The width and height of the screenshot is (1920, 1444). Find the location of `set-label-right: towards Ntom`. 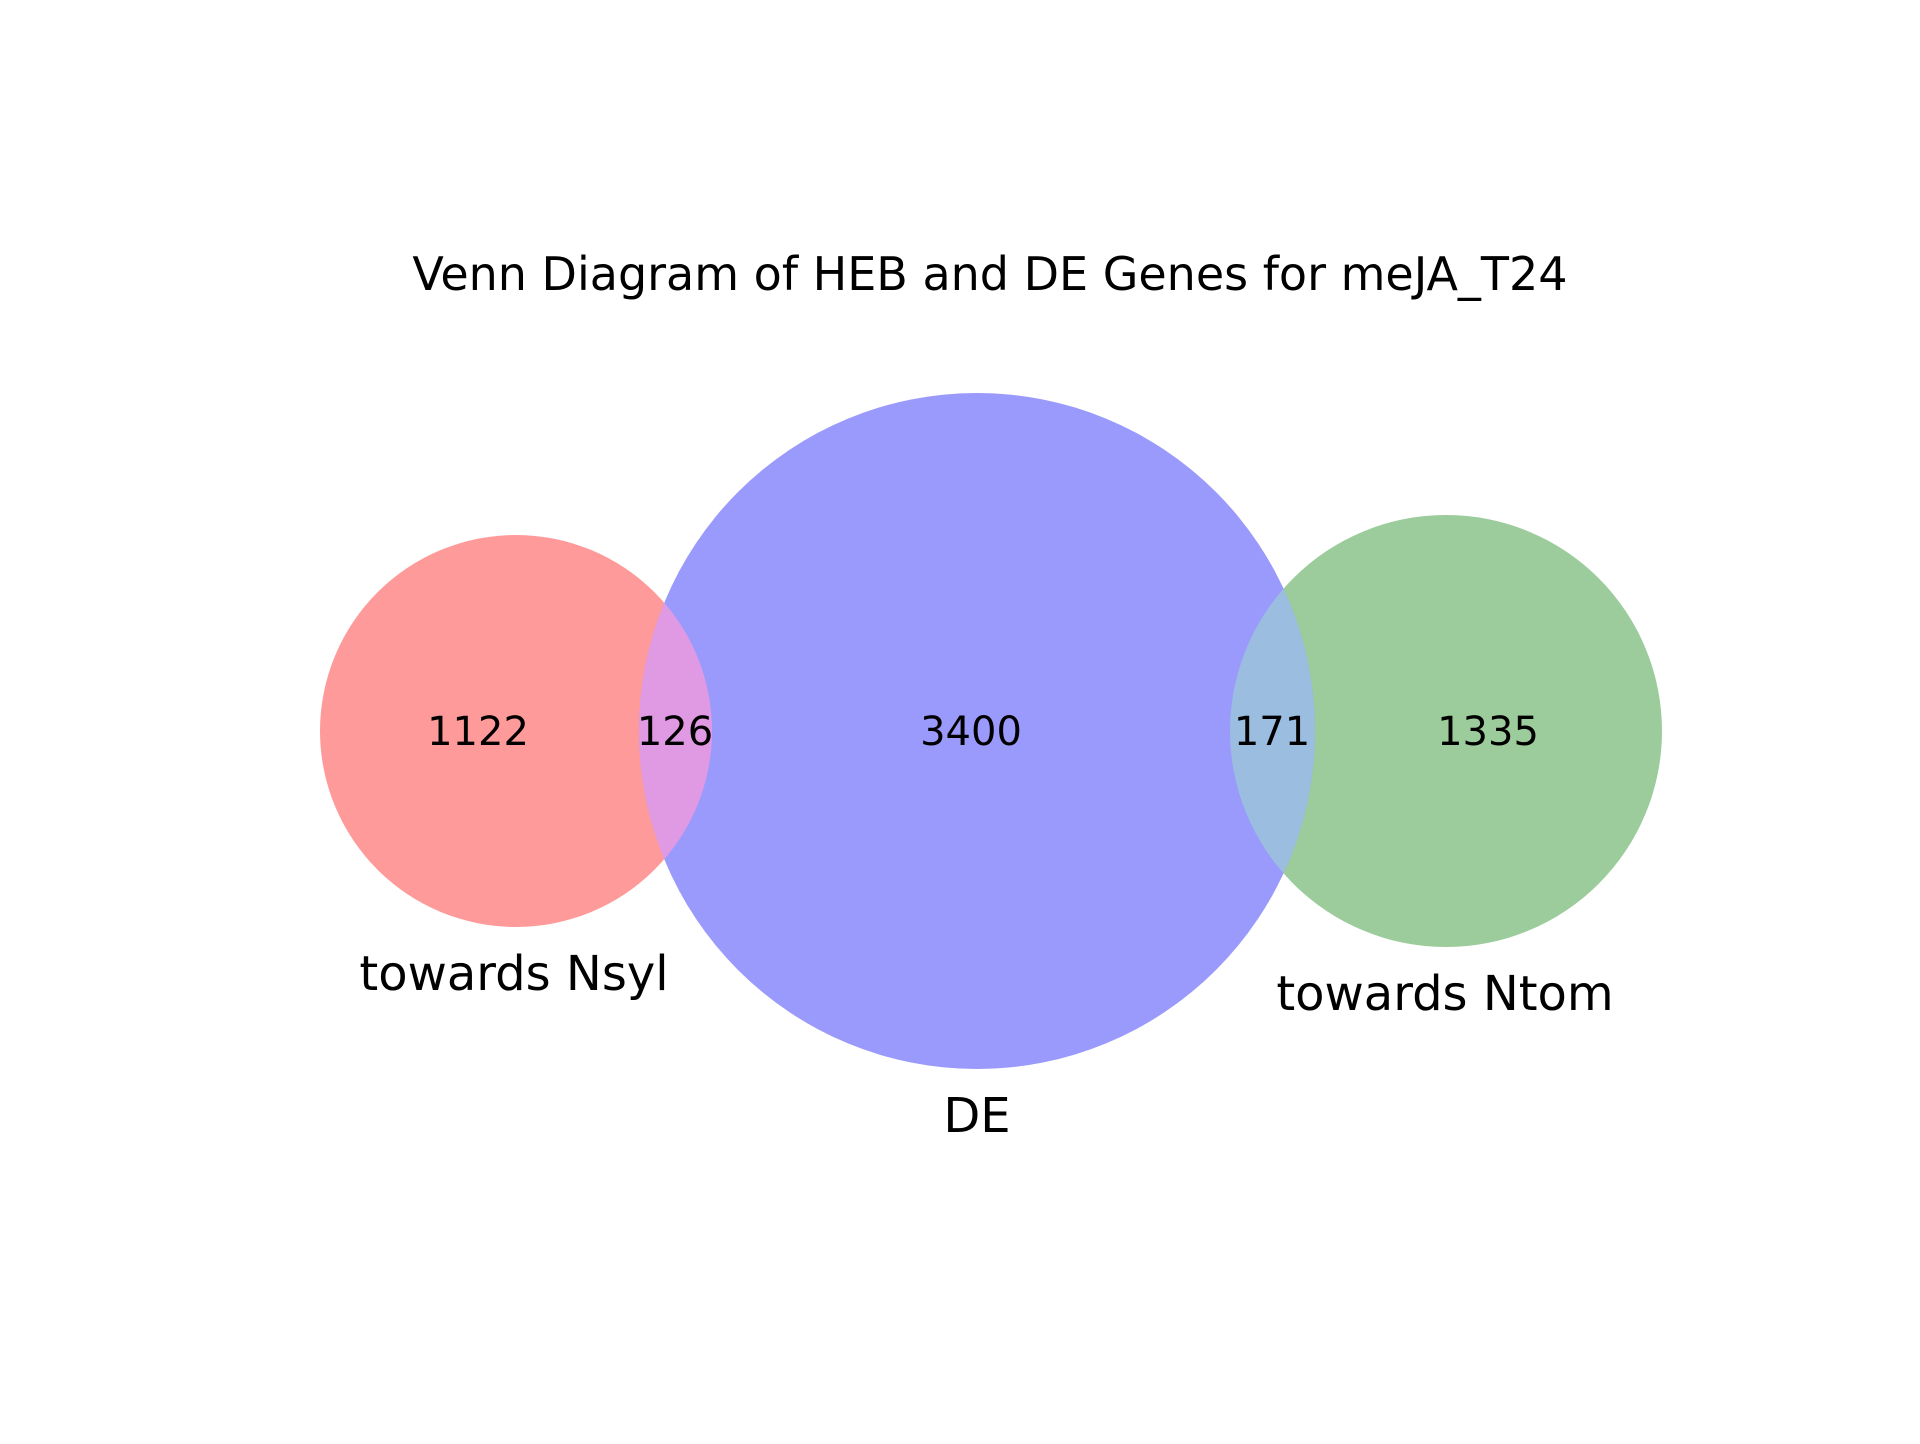

set-label-right: towards Ntom is located at coordinates (1444, 994).